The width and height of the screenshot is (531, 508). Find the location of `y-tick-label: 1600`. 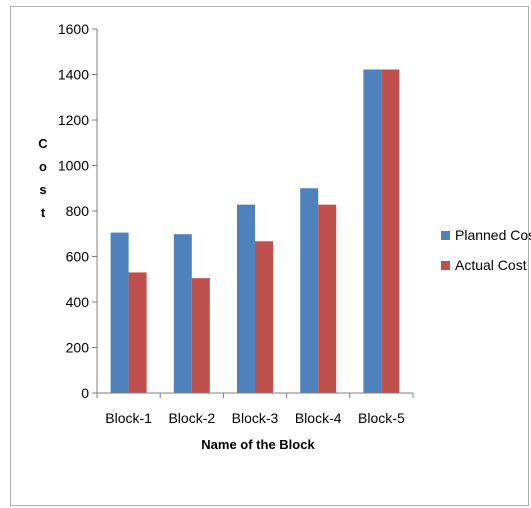

y-tick-label: 1600 is located at coordinates (73, 29).